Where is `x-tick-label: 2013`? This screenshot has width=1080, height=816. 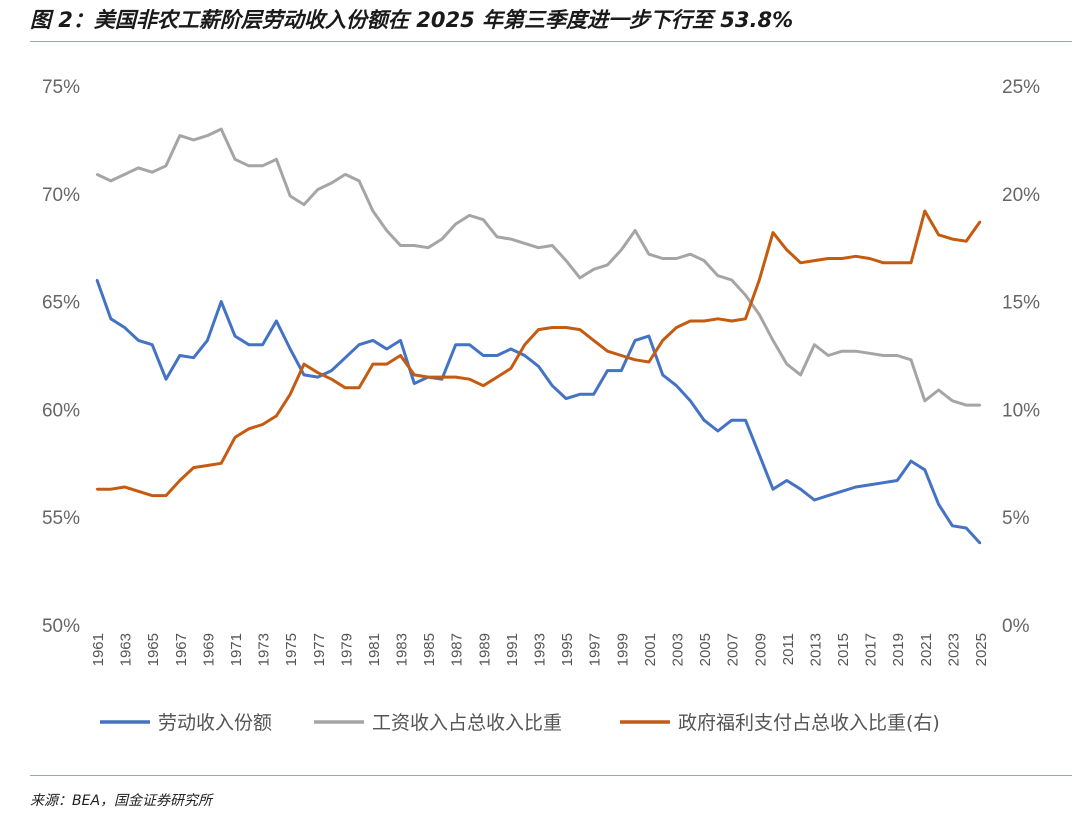 x-tick-label: 2013 is located at coordinates (815, 649).